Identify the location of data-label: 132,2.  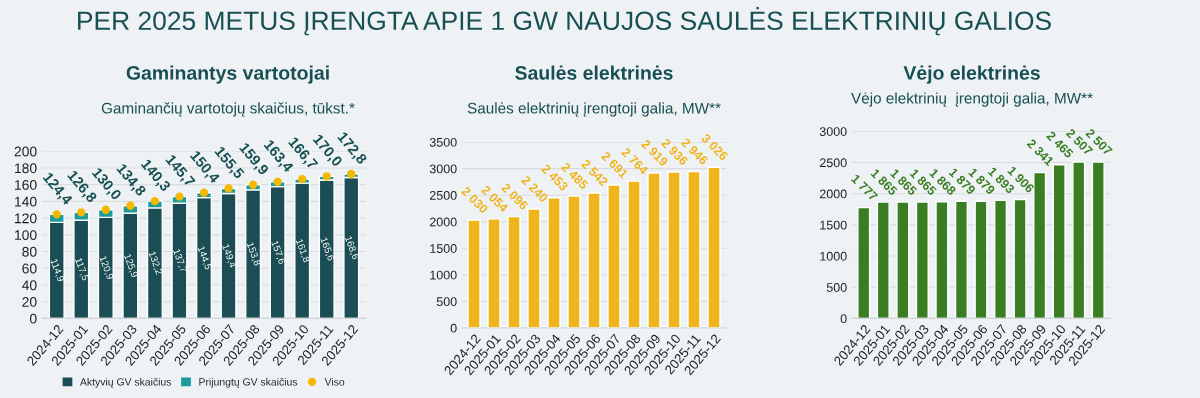
(155, 263).